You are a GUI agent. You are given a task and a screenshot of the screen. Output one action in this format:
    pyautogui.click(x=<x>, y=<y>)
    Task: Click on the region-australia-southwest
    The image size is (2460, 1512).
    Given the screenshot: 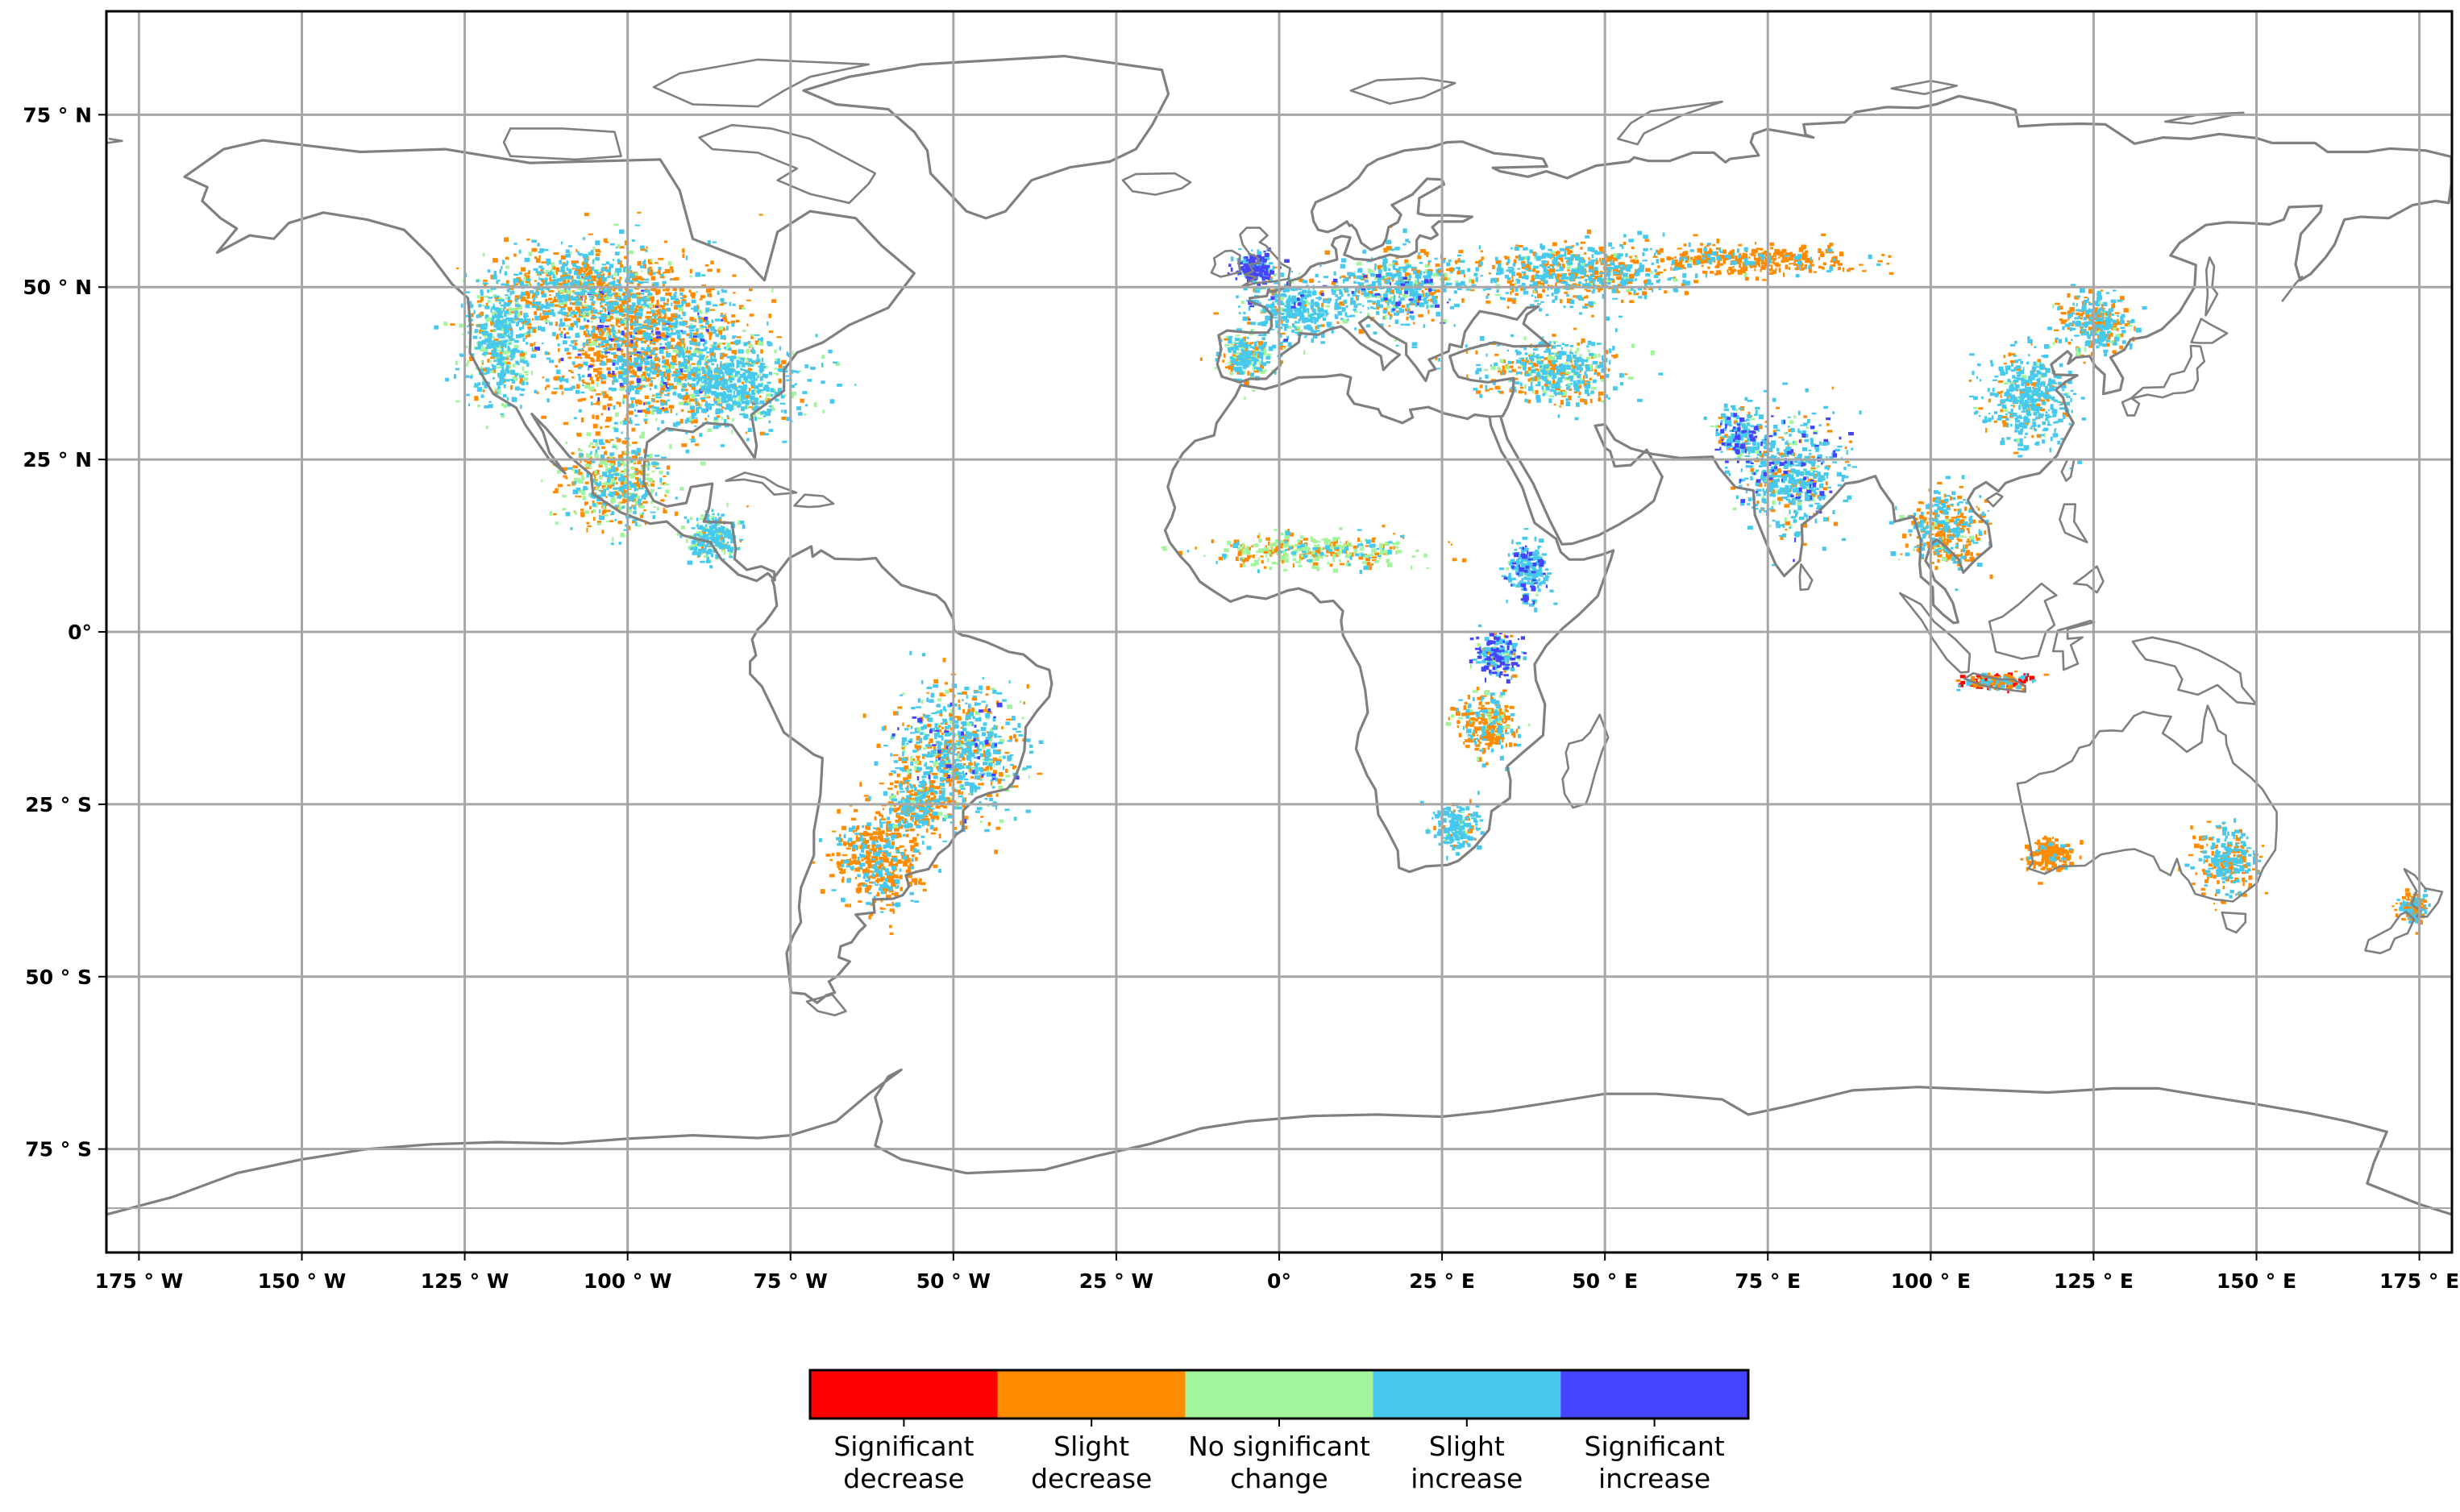 What is the action you would take?
    pyautogui.click(x=2052, y=860)
    